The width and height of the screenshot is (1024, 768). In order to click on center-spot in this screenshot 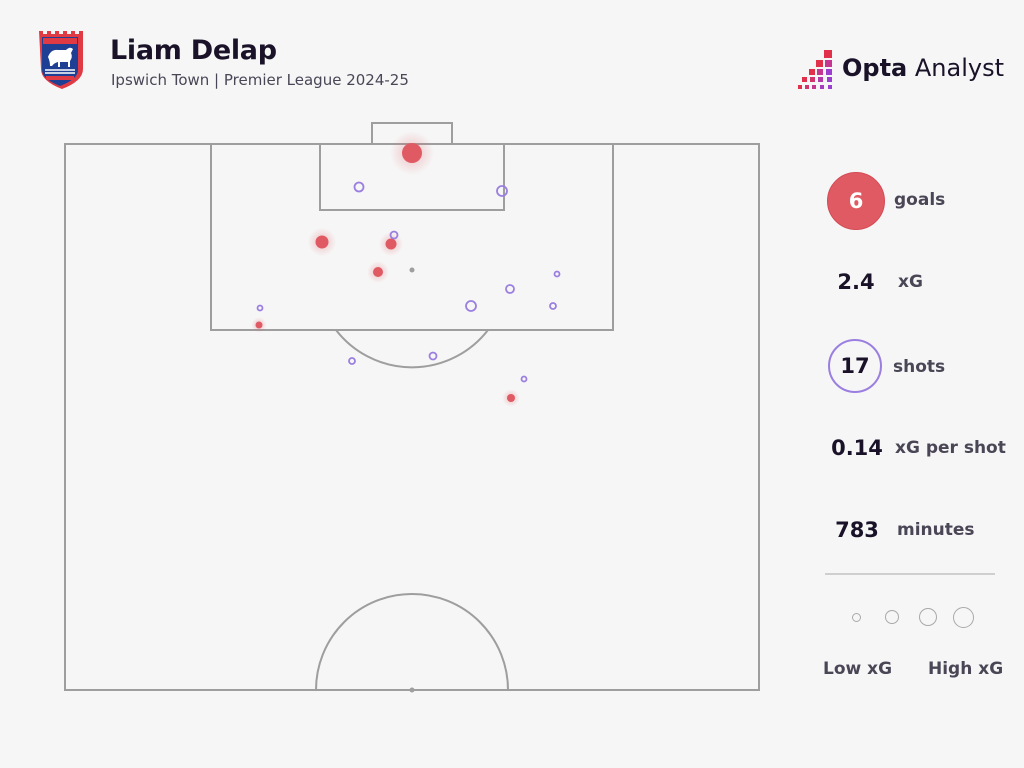, I will do `click(412, 690)`.